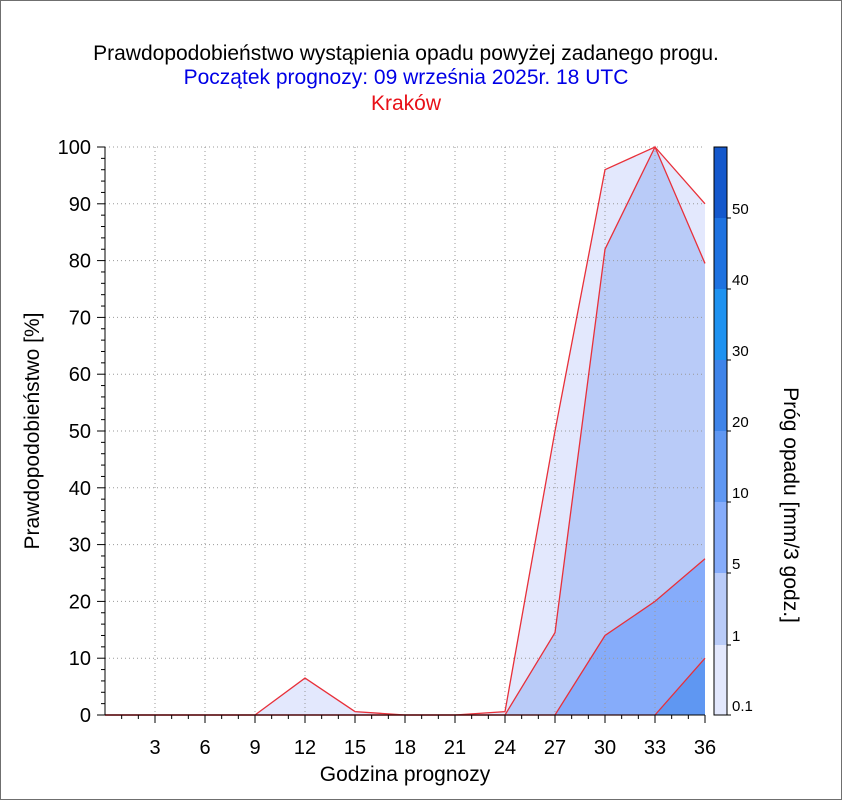 This screenshot has height=800, width=842. I want to click on y-tick-label: 100, so click(74, 148).